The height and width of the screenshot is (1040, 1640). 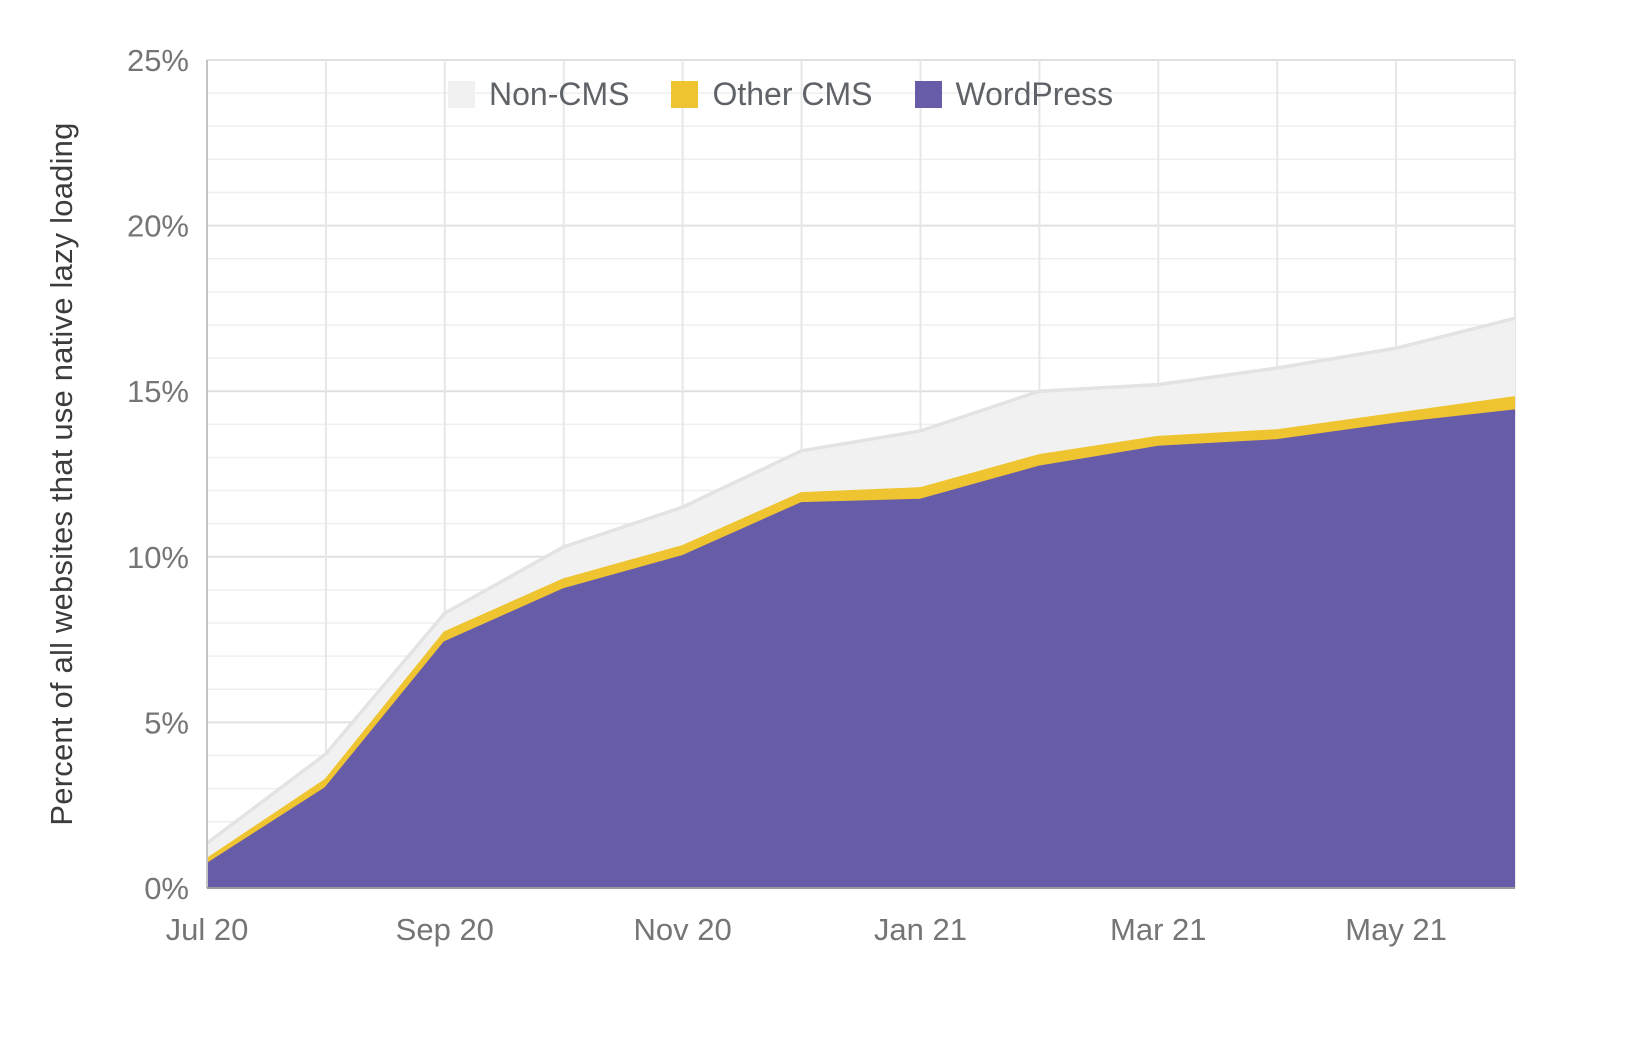 I want to click on legend-item-other-cms: Other CMS, so click(x=772, y=94).